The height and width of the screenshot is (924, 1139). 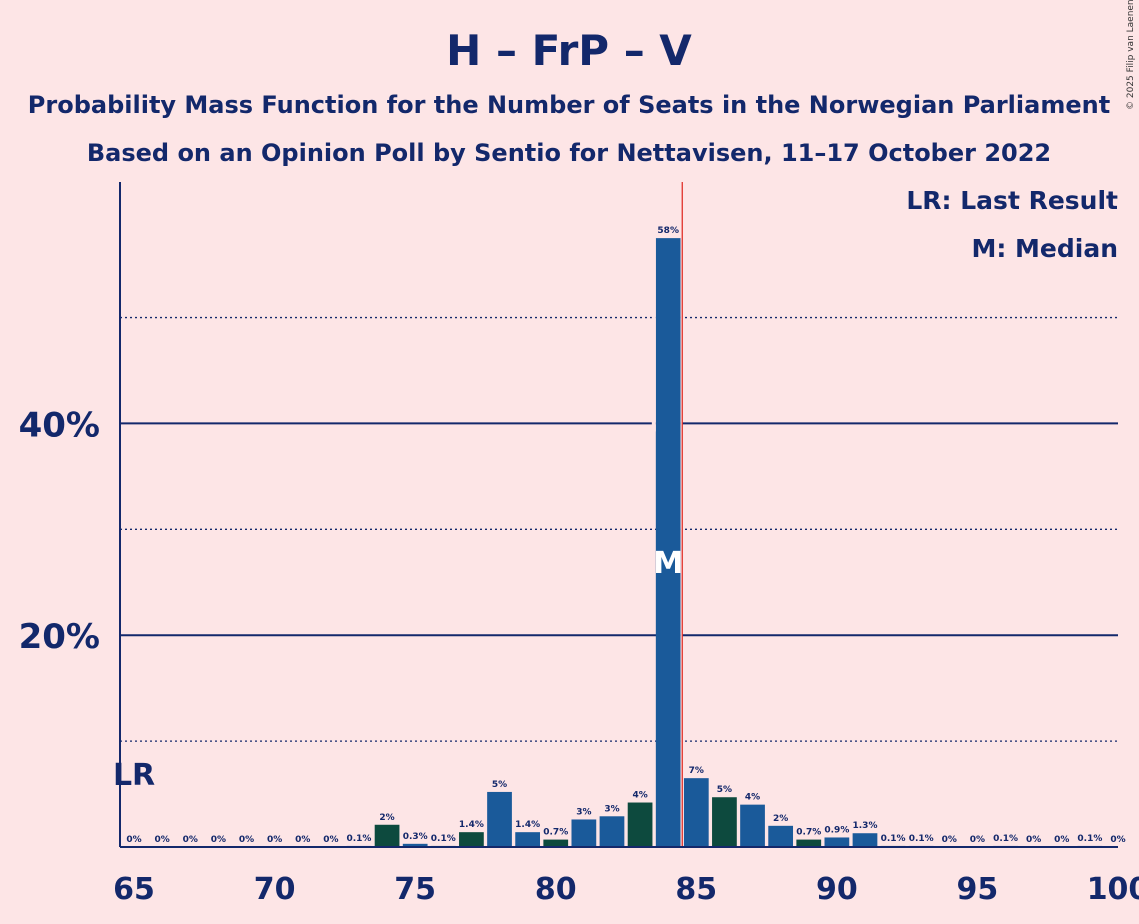 What do you see at coordinates (59, 637) in the screenshot?
I see `y-tick-label: 20%` at bounding box center [59, 637].